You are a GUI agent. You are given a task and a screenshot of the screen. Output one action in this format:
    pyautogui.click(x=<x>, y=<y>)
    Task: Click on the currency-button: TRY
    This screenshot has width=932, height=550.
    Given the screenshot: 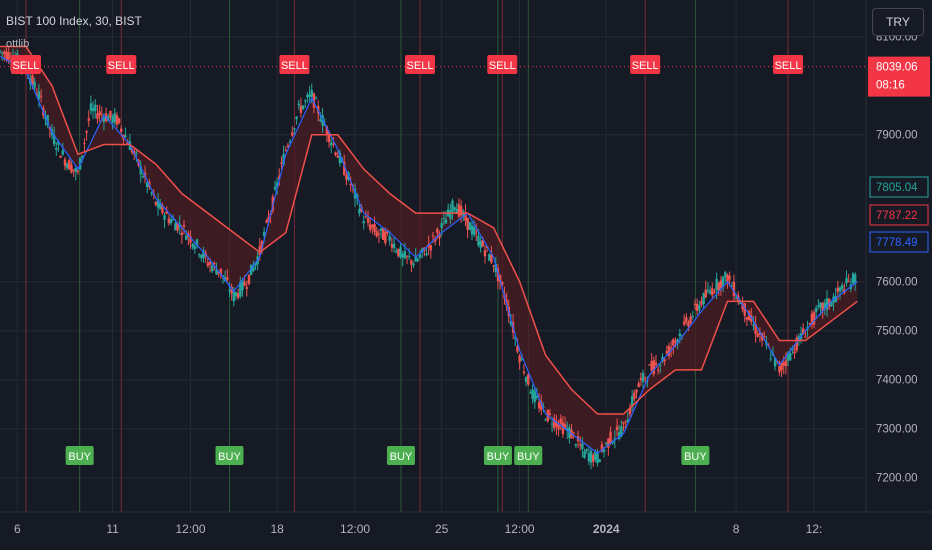 What is the action you would take?
    pyautogui.click(x=898, y=22)
    